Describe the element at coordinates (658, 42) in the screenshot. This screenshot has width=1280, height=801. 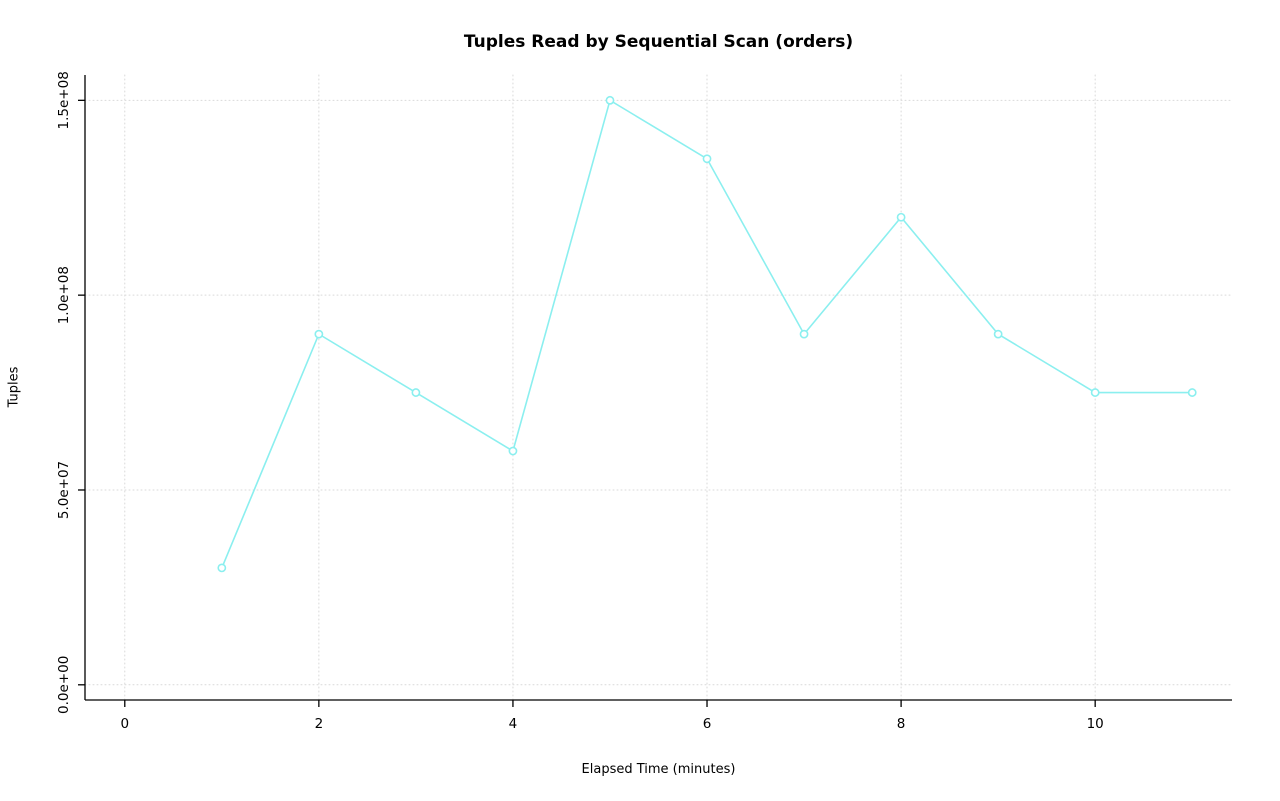
I see `chart-title: Tuples Read by Sequential Scan (orders)` at that location.